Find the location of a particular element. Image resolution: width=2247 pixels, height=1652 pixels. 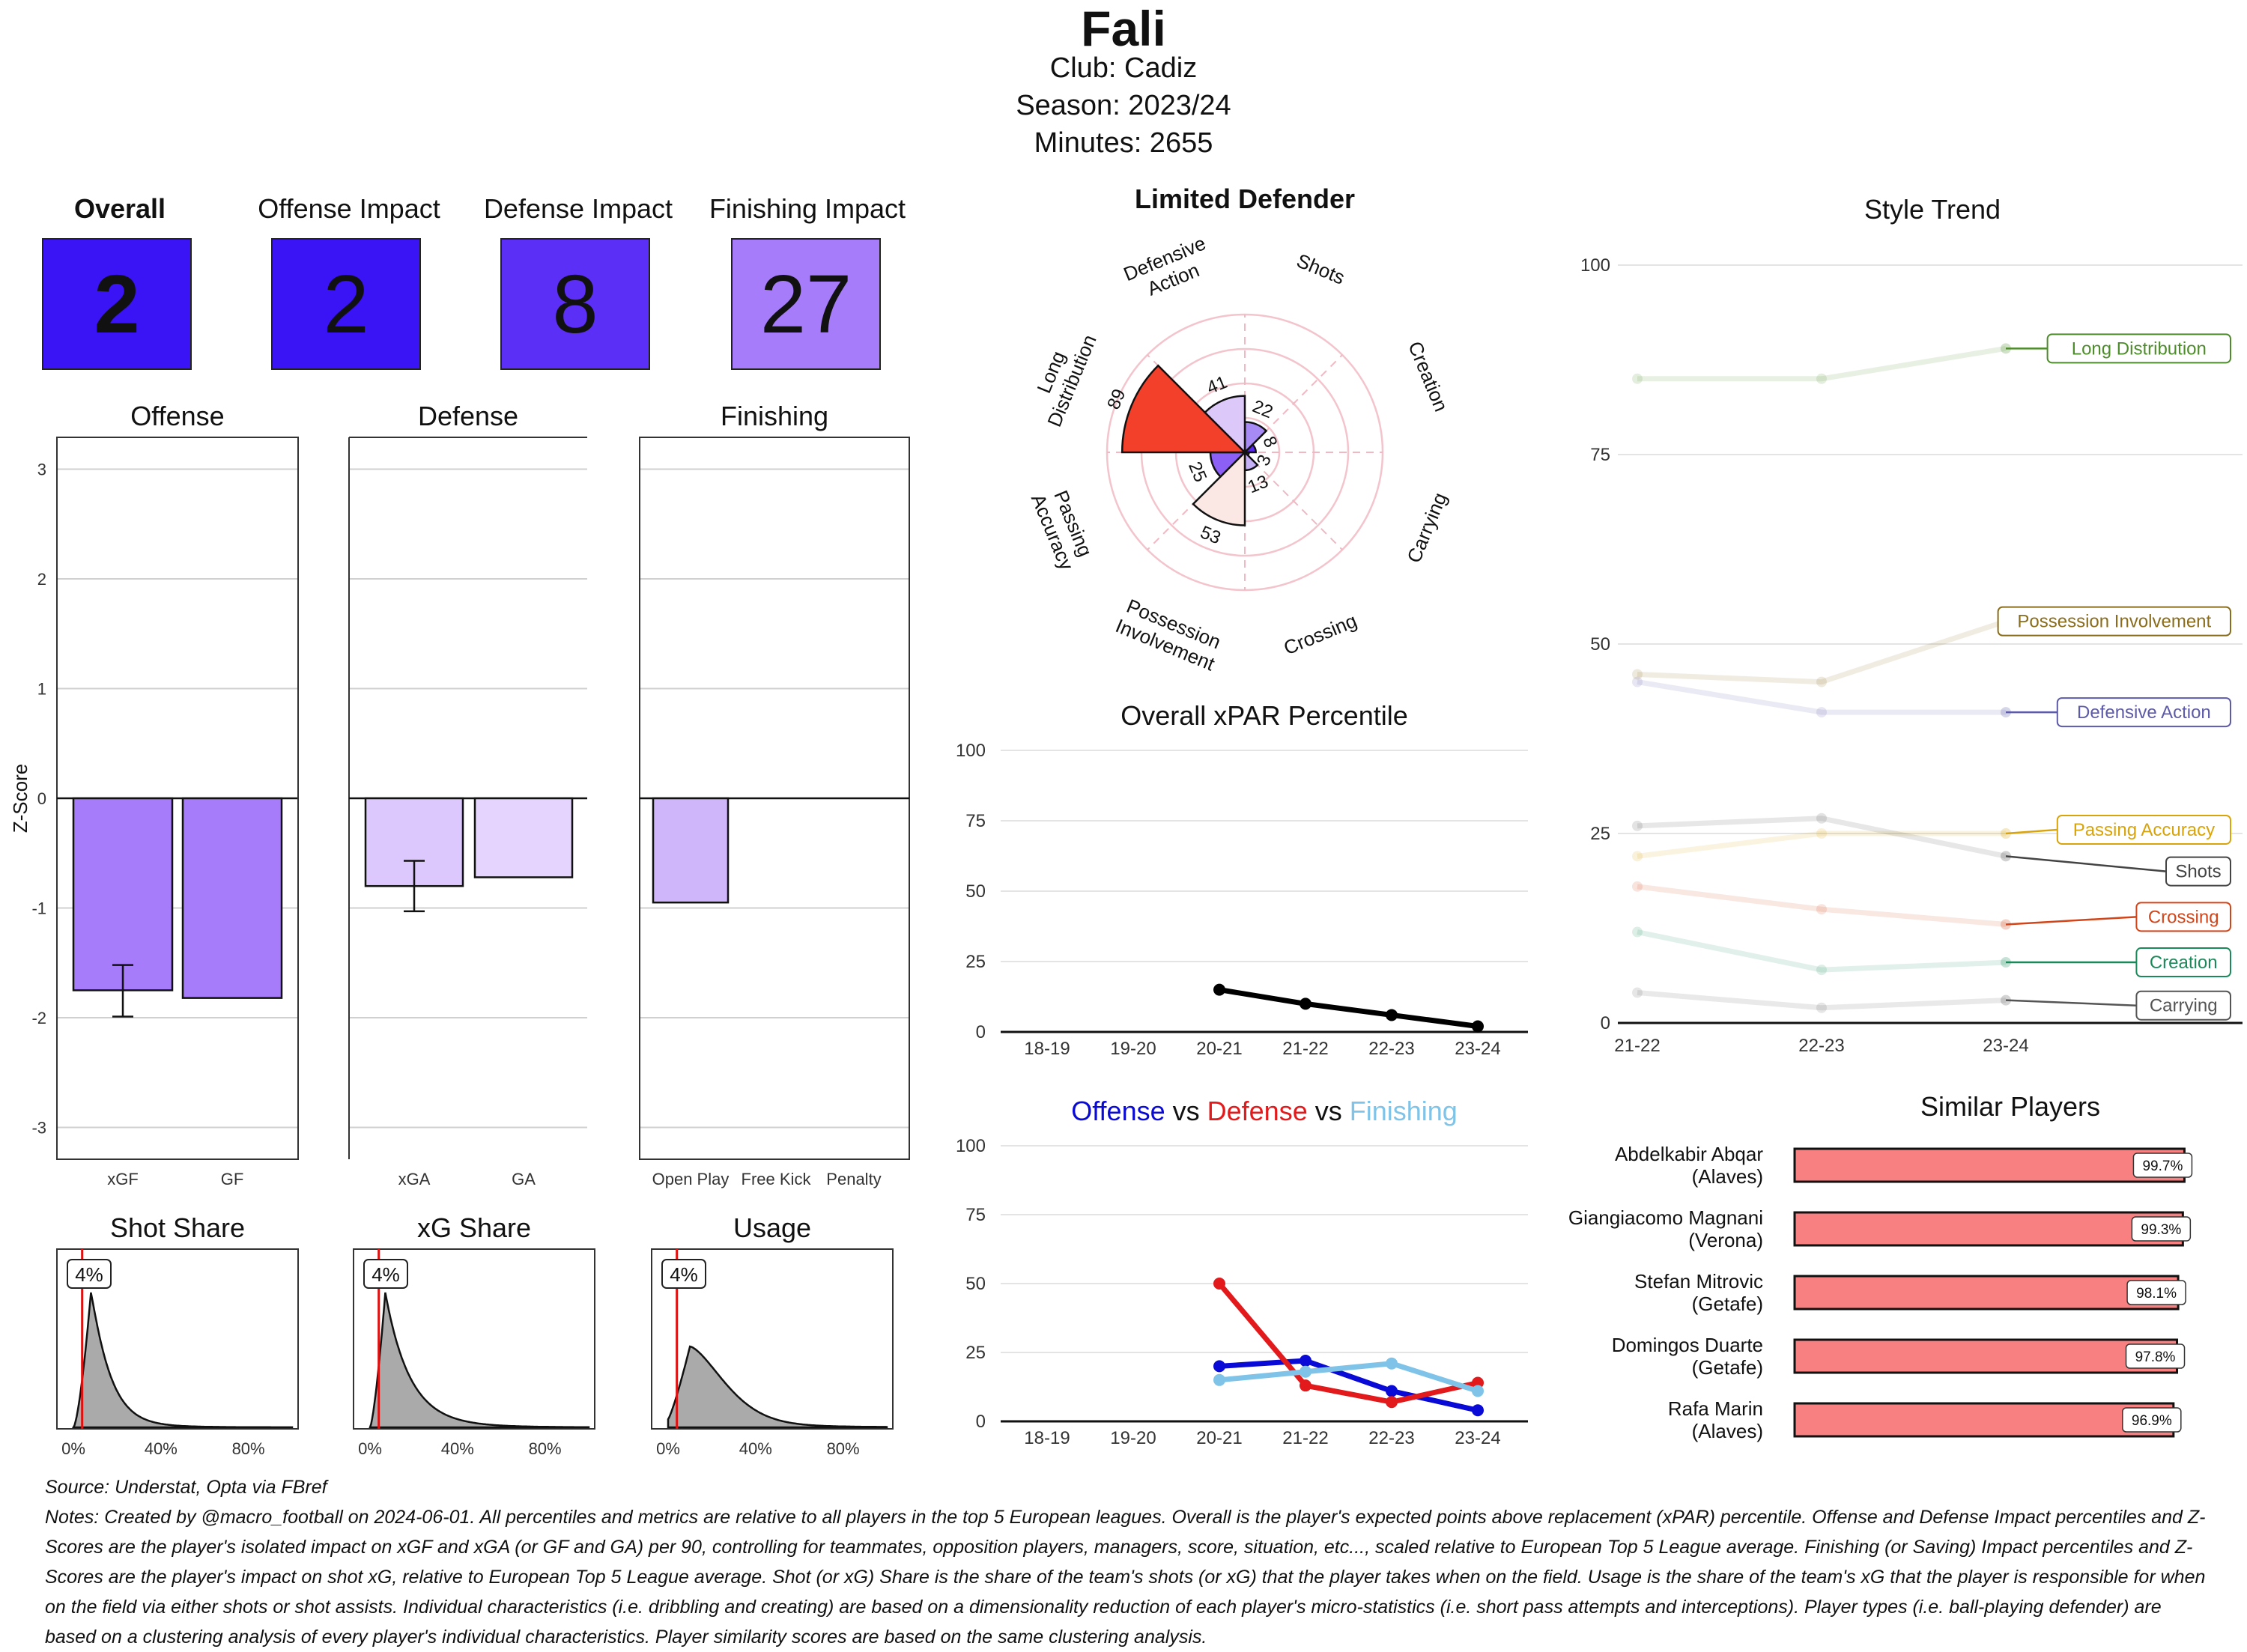

source-note: Source: Understat, Opta via FBref is located at coordinates (186, 1487).